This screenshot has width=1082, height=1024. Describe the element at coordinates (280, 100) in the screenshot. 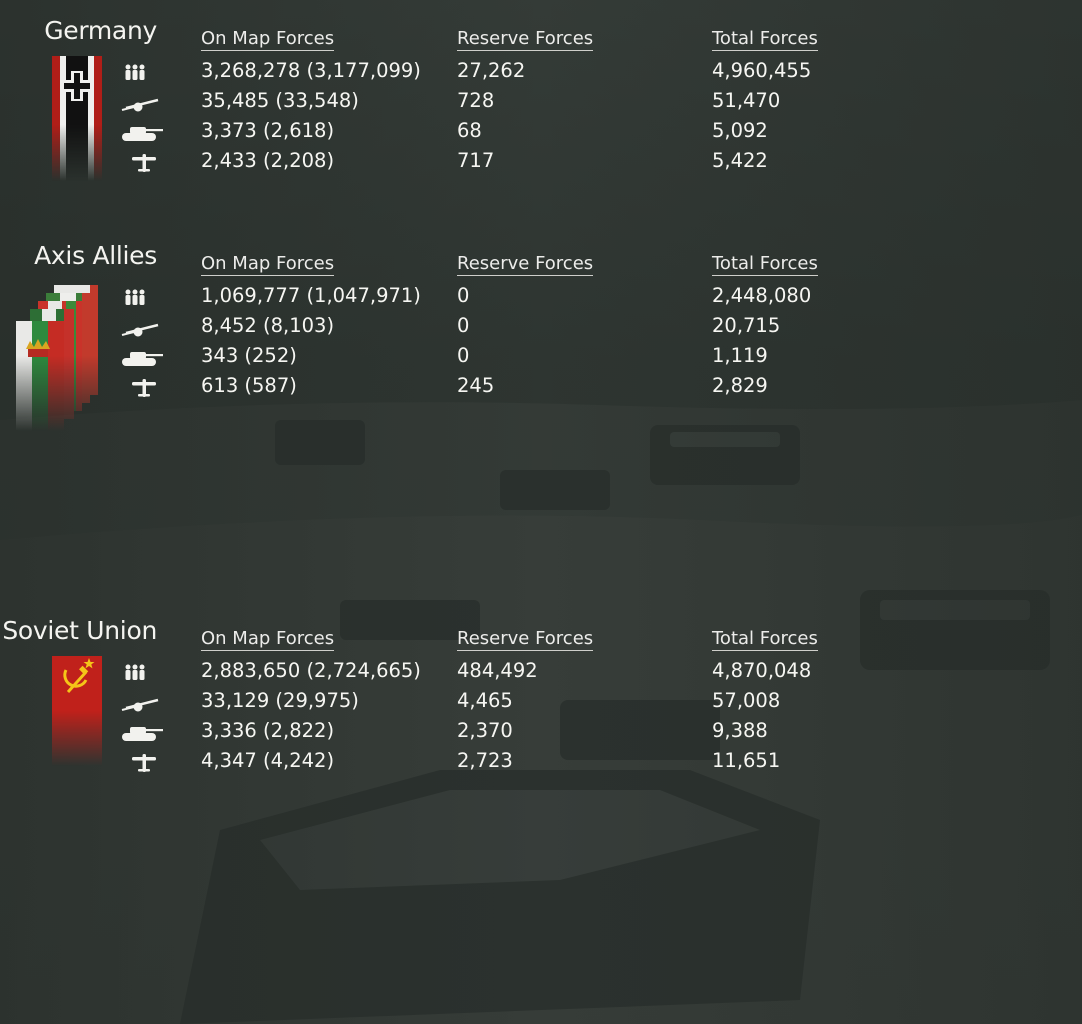

I see `germany-artillery-on-map: 35,485 (33,548)` at that location.